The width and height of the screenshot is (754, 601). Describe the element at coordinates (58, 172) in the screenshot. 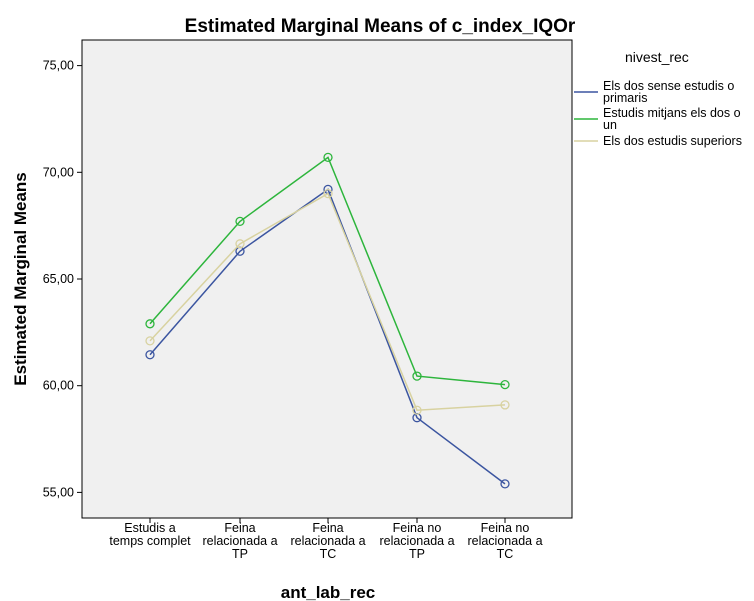

I see `y-tick-label: 70,00` at that location.